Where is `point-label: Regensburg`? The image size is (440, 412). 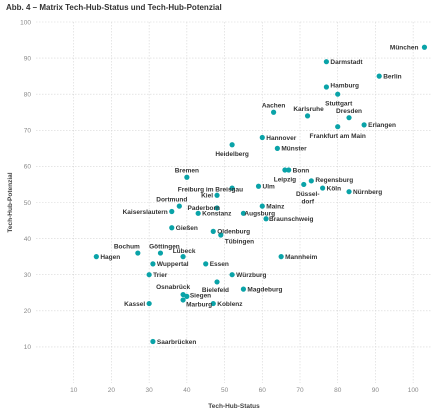 point-label: Regensburg is located at coordinates (334, 180).